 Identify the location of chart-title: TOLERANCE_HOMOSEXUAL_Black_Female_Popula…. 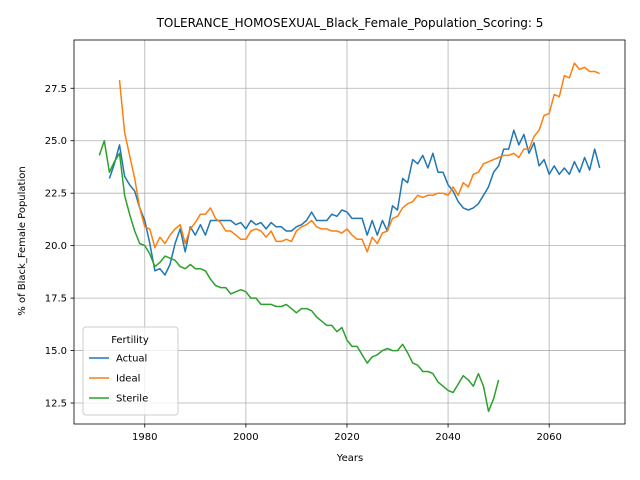
(350, 23).